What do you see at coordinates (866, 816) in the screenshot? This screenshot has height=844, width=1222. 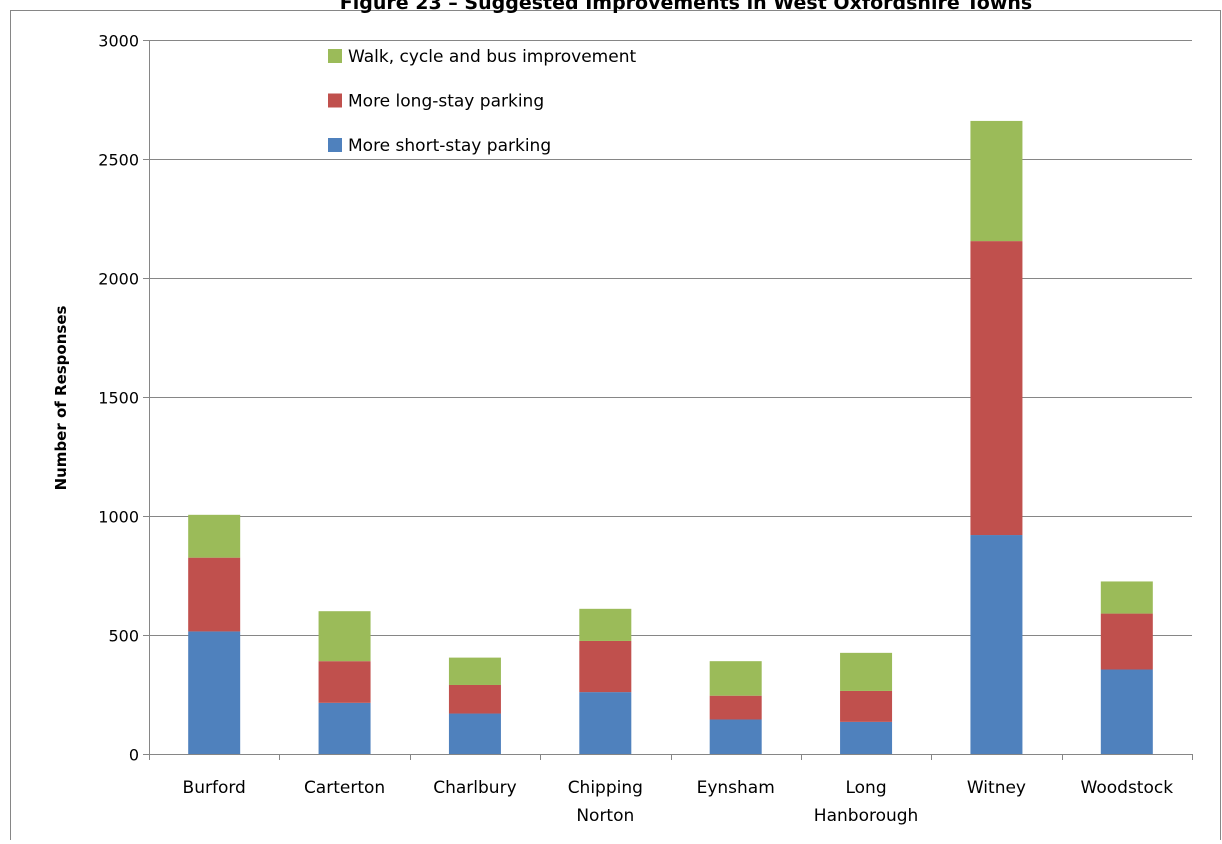 I see `x-tick-label: Hanborough` at bounding box center [866, 816].